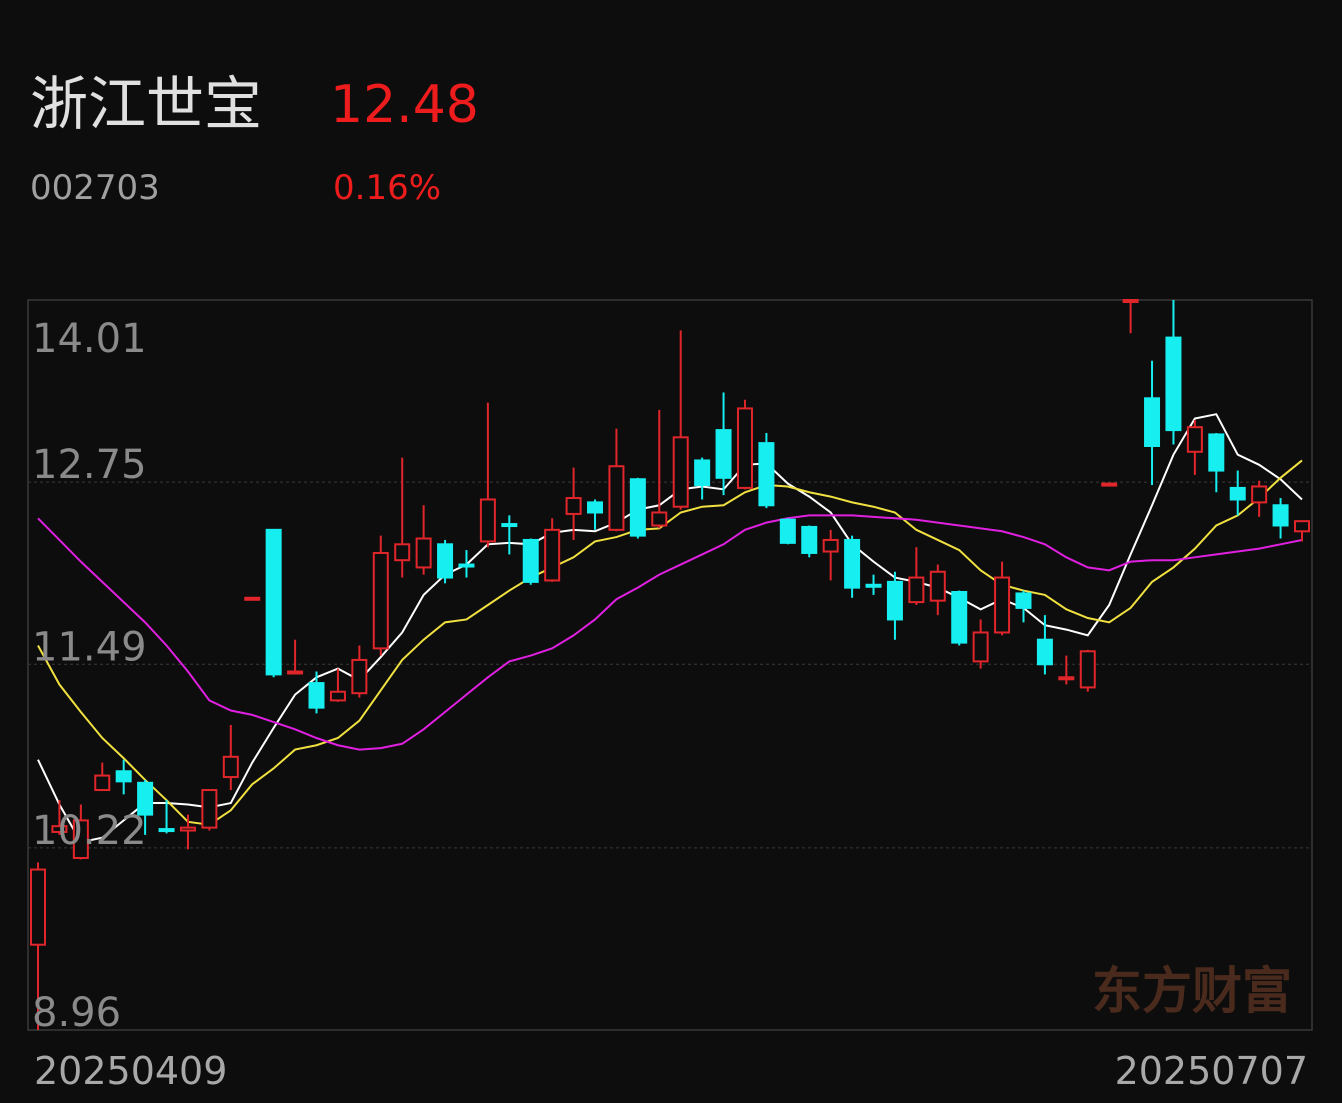  I want to click on stock-name: 浙江世宝, so click(146, 104).